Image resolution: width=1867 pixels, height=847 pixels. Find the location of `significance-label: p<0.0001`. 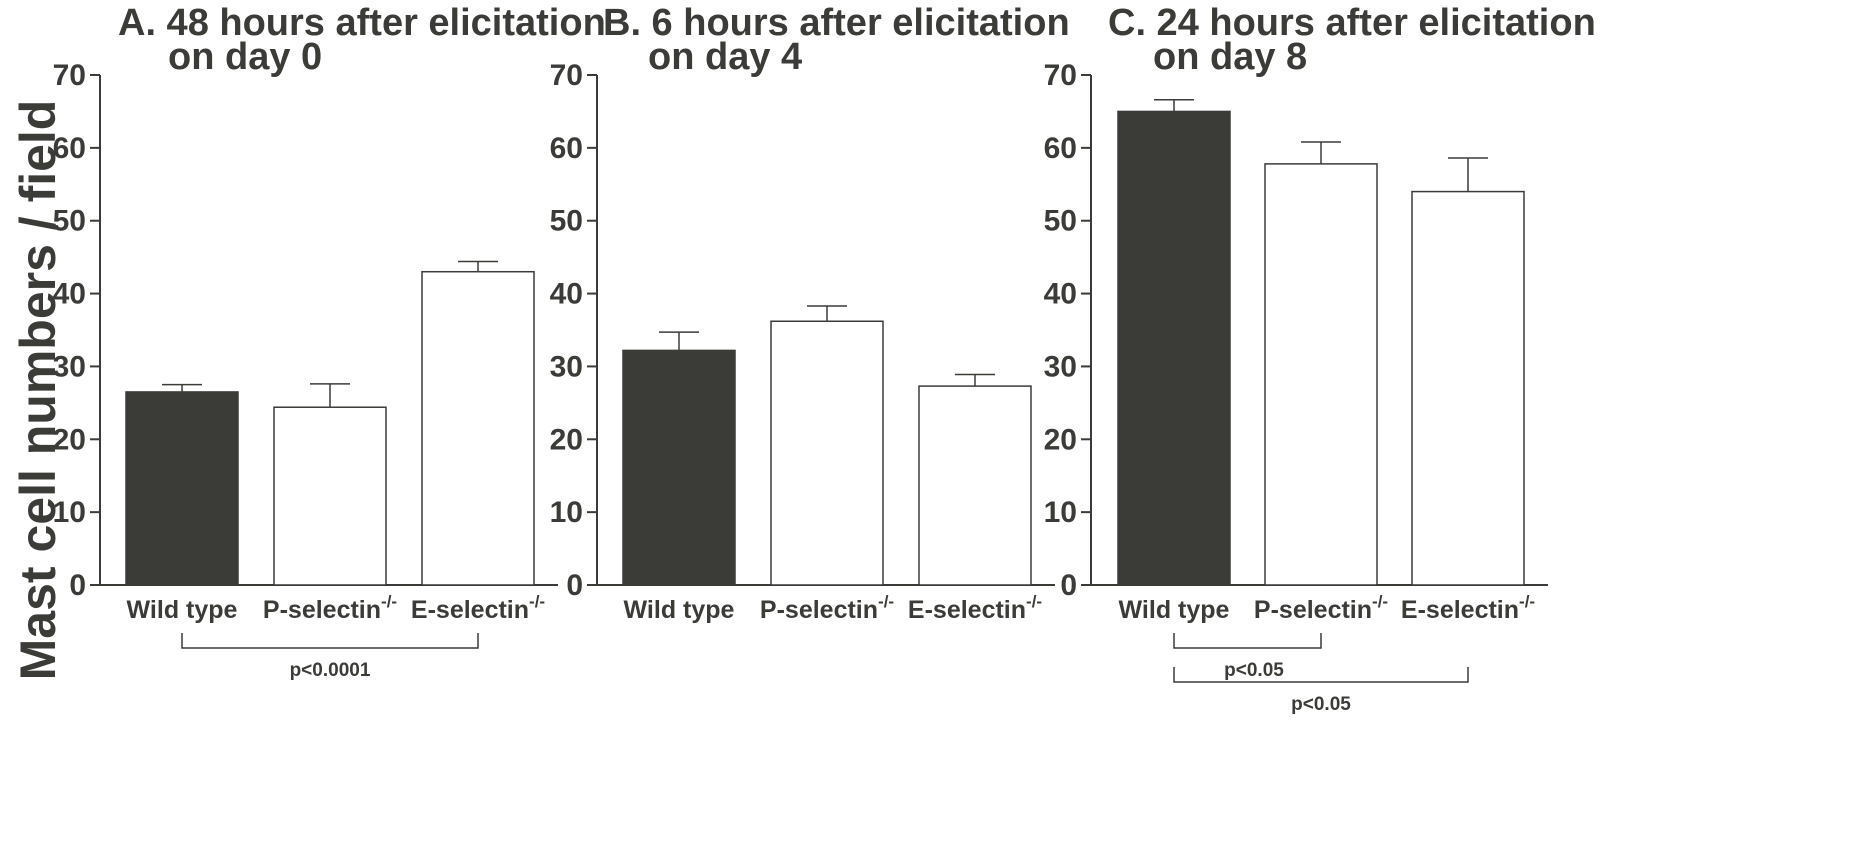

significance-label: p<0.0001 is located at coordinates (330, 670).